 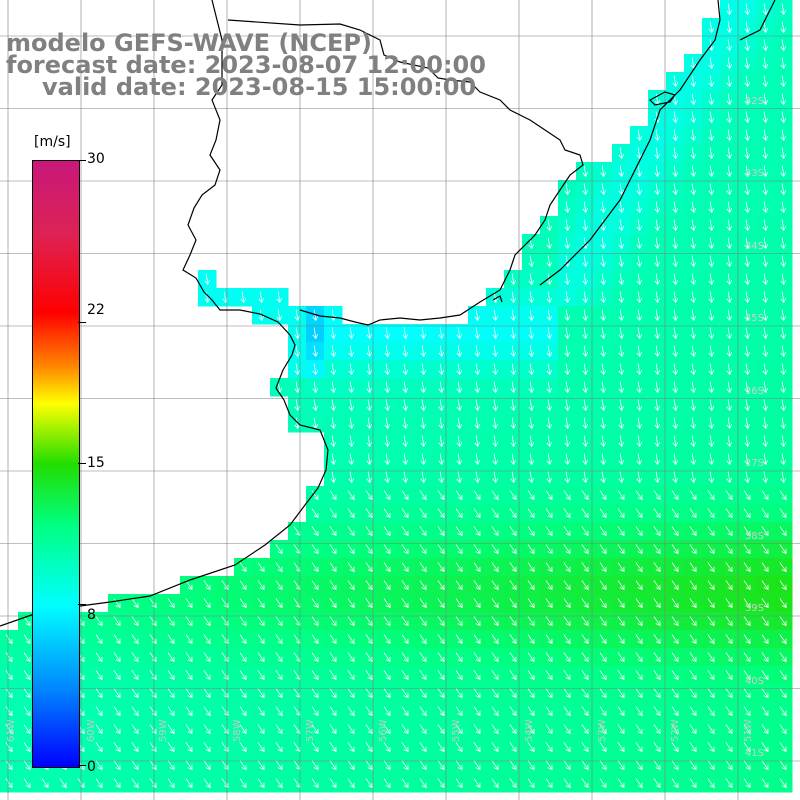 I want to click on longitude-label: 60W, so click(x=91, y=730).